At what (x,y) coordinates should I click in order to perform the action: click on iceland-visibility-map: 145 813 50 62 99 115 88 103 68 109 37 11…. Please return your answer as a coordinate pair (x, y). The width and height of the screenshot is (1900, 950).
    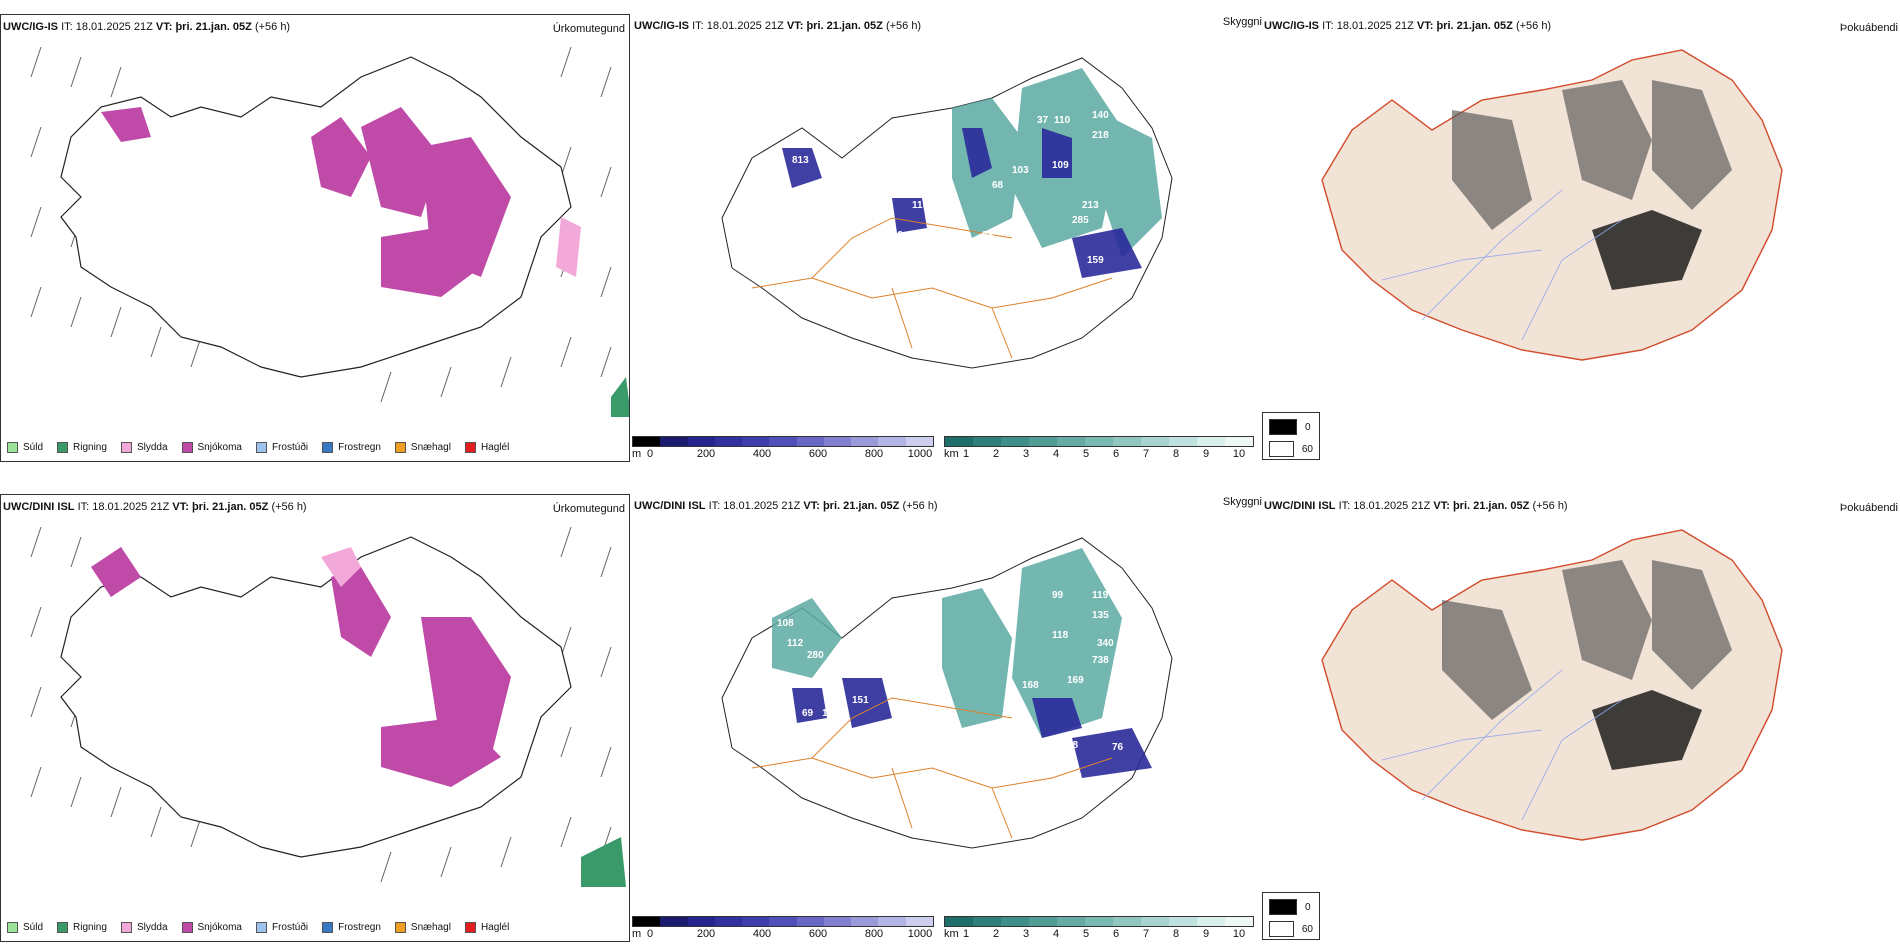
    Looking at the image, I should click on (947, 213).